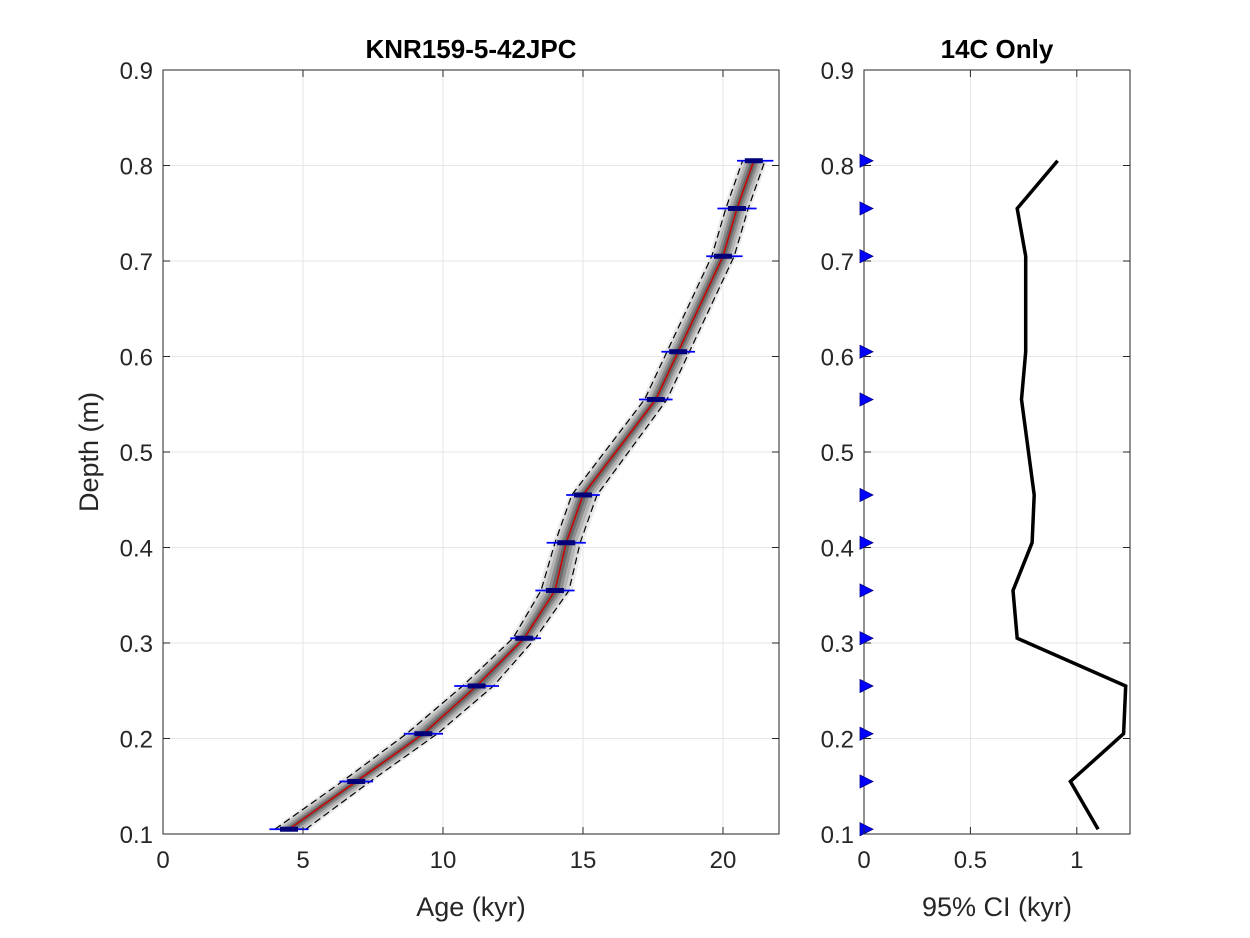  I want to click on ci-line-group, so click(1069, 495).